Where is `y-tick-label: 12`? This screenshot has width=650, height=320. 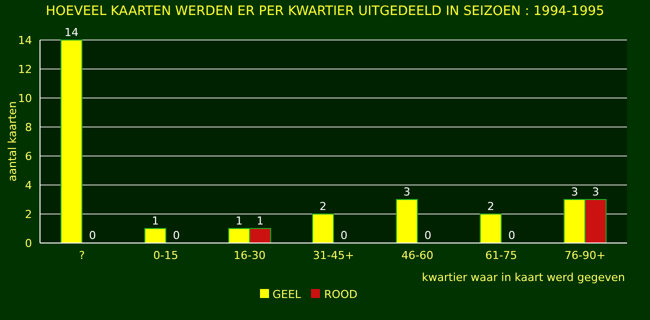
y-tick-label: 12 is located at coordinates (25, 69).